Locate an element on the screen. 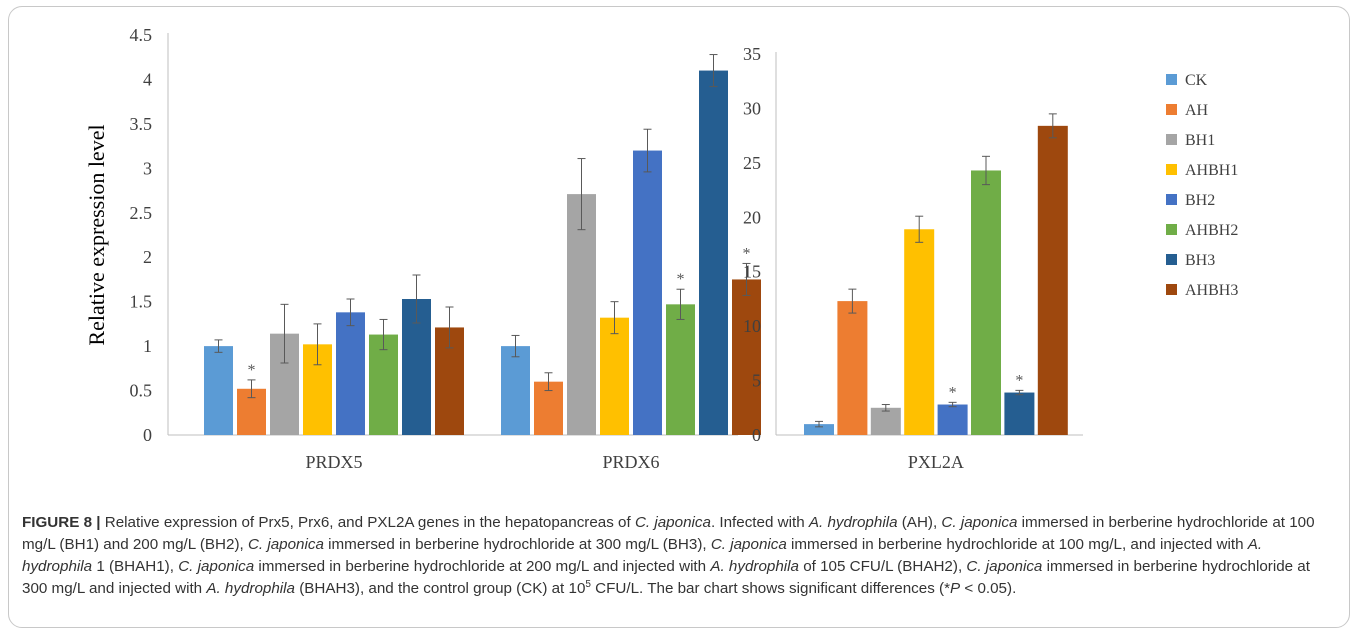  bar-prdx6-ck is located at coordinates (515, 390).